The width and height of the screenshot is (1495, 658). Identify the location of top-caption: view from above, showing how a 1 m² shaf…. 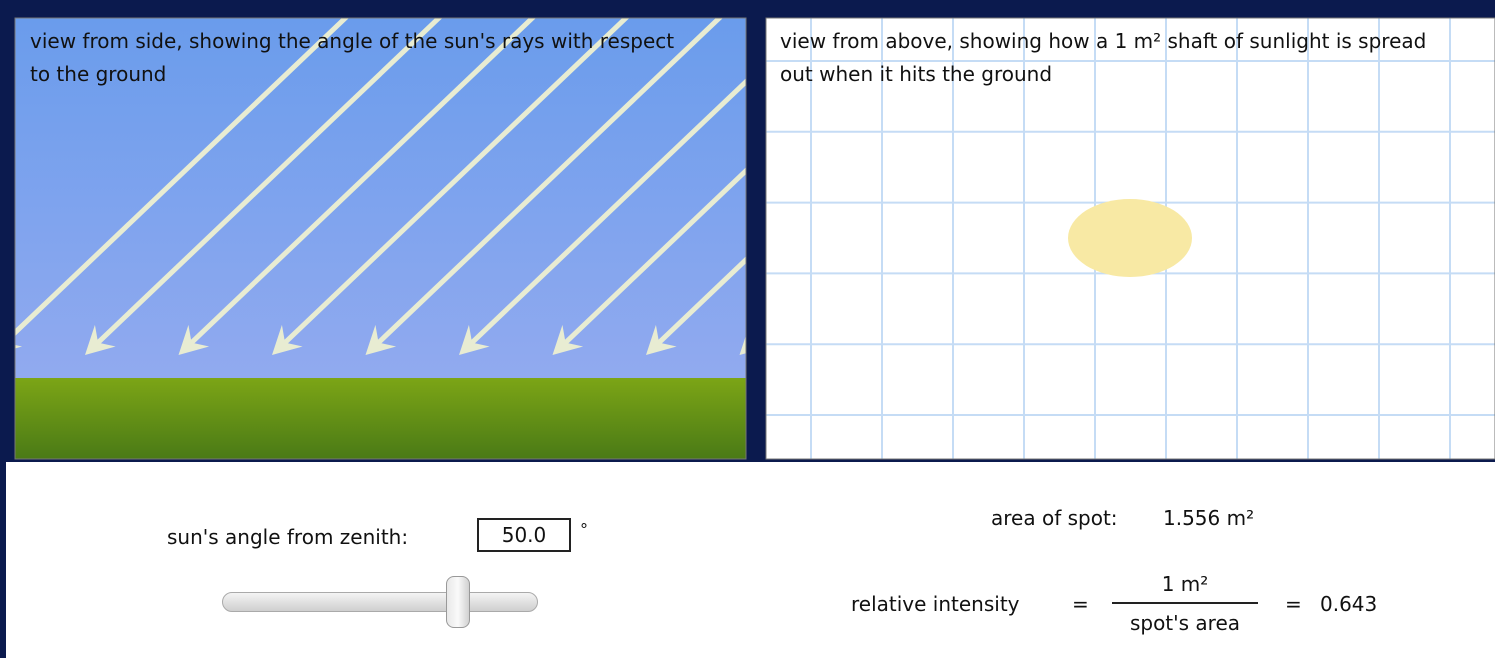
(1103, 57).